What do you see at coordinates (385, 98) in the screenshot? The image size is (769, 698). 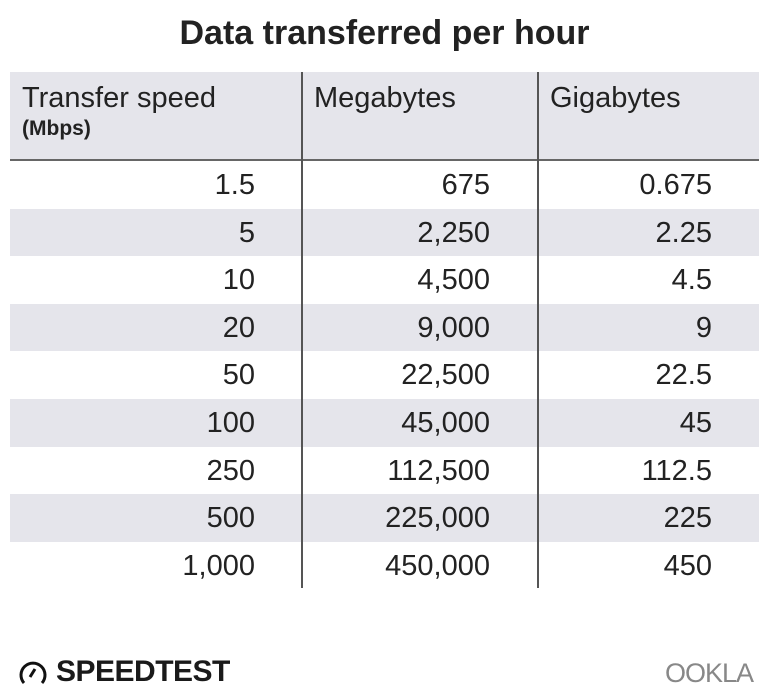 I see `header-megabytes: Megabytes` at bounding box center [385, 98].